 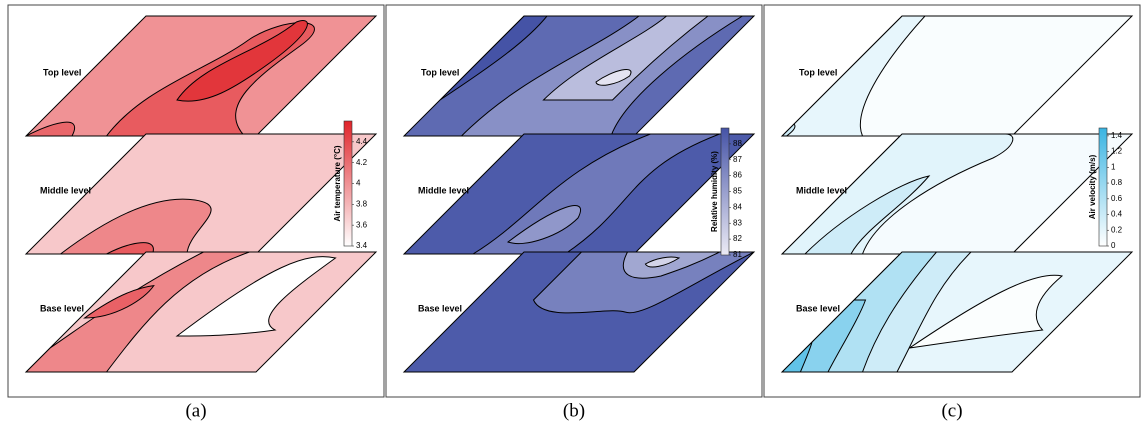 What do you see at coordinates (1117, 198) in the screenshot?
I see `colorbar-tick-label: 0.6` at bounding box center [1117, 198].